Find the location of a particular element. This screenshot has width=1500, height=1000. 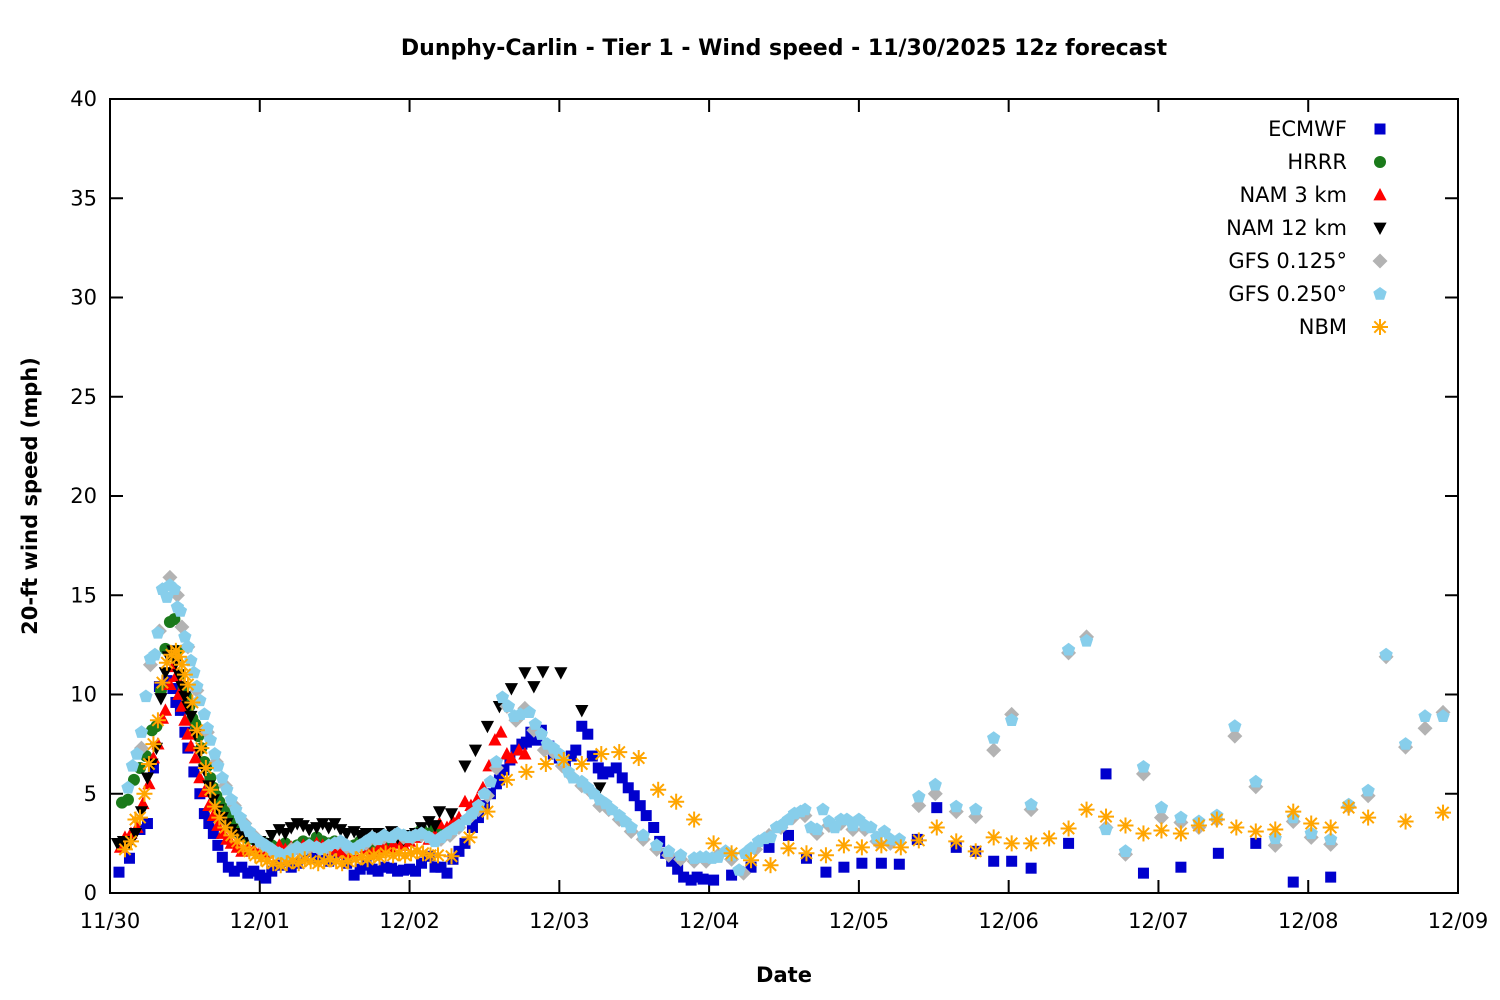

circle-marker-icon is located at coordinates (1380, 162).